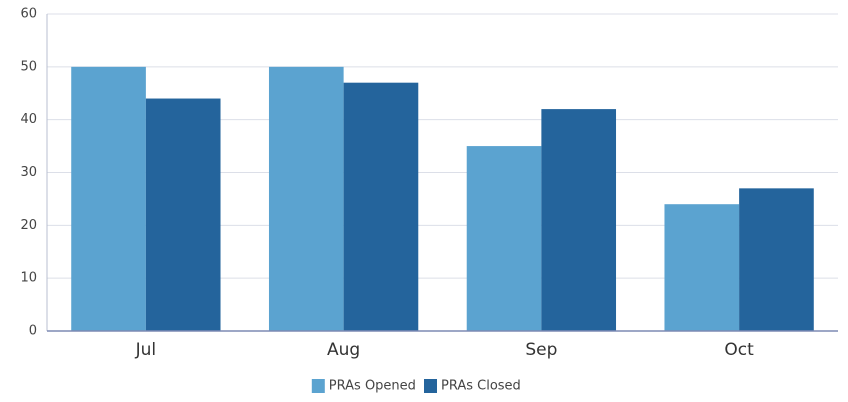 This screenshot has width=848, height=402. I want to click on y-tick-label: 20, so click(28, 225).